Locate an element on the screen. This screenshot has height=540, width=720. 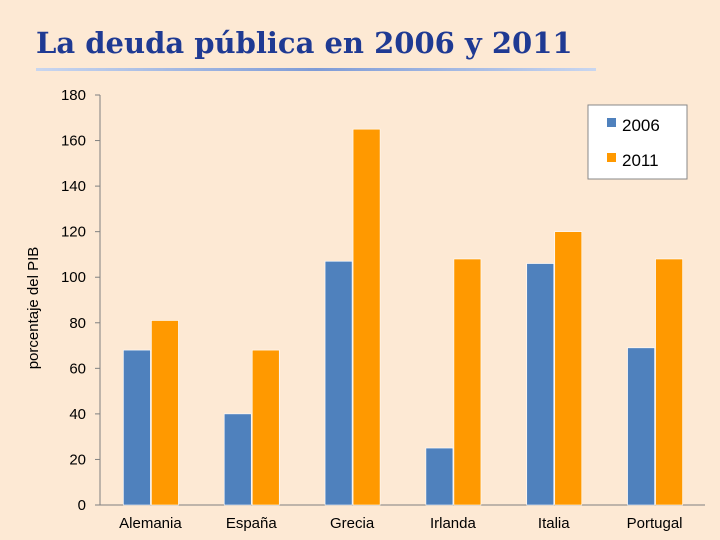
bar-2006-irlanda is located at coordinates (439, 476).